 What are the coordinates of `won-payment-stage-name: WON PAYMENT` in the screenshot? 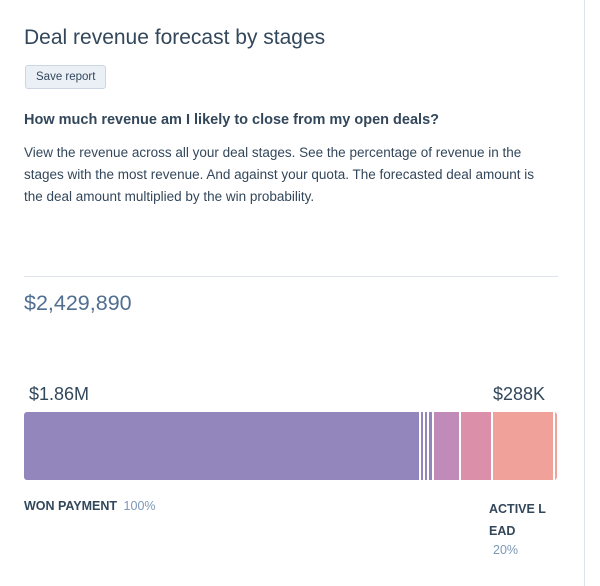 It's located at (71, 506).